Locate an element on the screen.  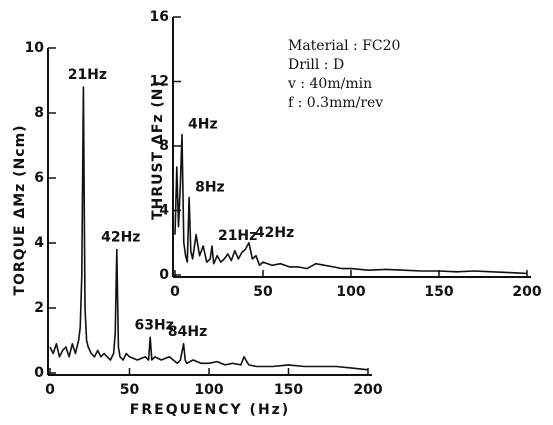
peak-label: 4Hz is located at coordinates (203, 125).